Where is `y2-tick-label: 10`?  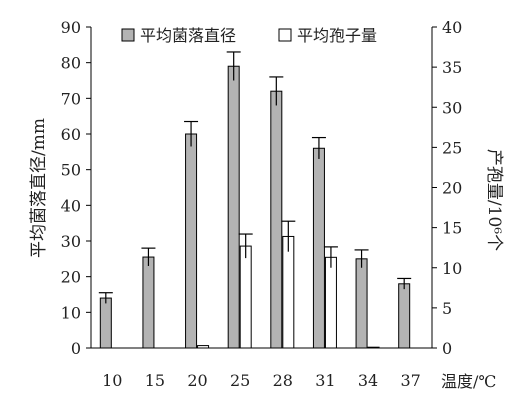
y2-tick-label: 10 is located at coordinates (452, 268).